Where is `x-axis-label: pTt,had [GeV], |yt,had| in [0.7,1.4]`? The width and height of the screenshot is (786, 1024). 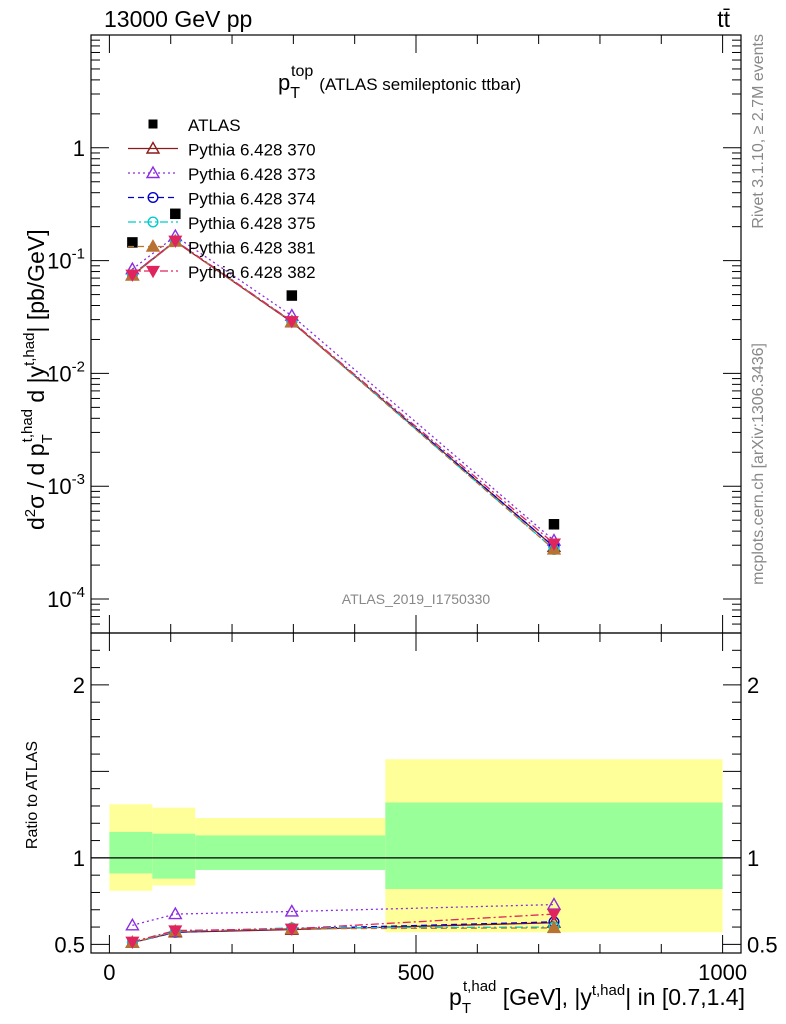
x-axis-label: pTt,had [GeV], |yt,had| in [0.7,1.4] is located at coordinates (597, 997).